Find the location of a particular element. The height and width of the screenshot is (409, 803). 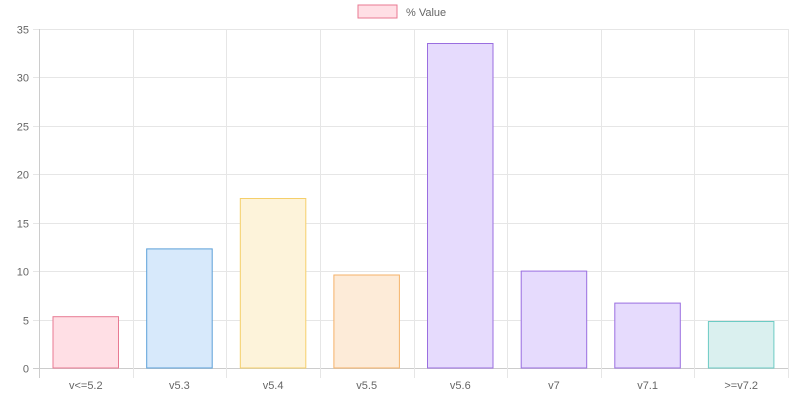

x-tick-label: v5.3 is located at coordinates (179, 386).